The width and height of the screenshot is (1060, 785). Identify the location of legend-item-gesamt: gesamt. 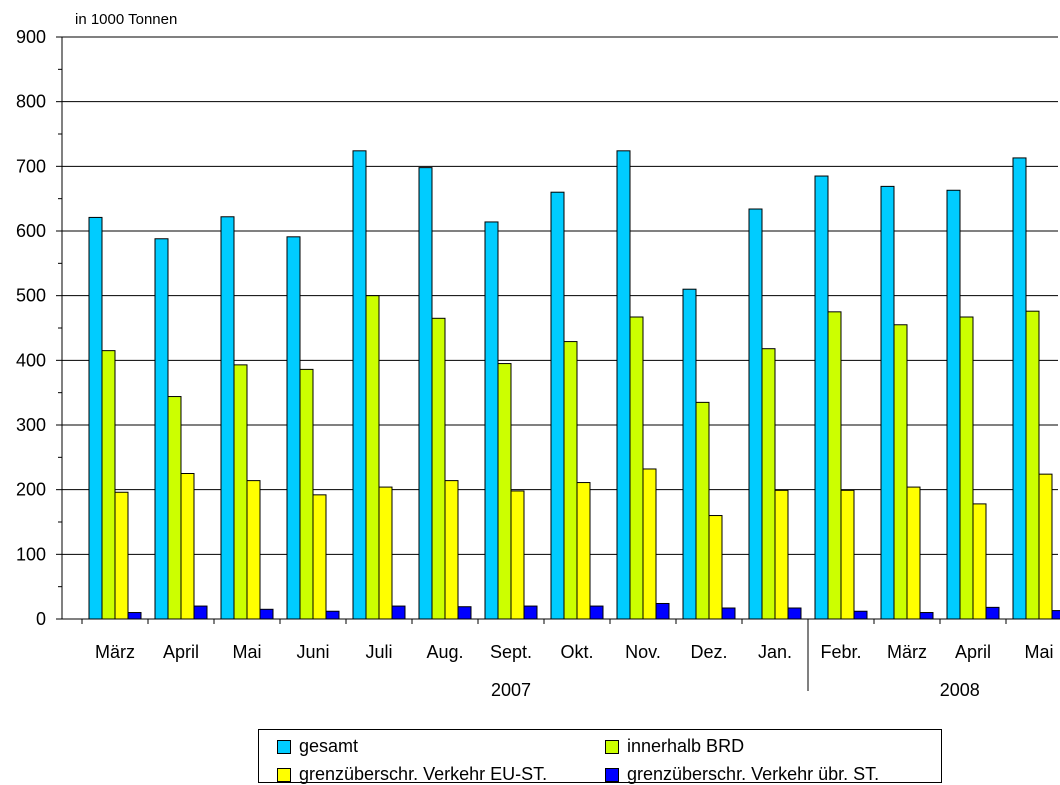
(317, 746).